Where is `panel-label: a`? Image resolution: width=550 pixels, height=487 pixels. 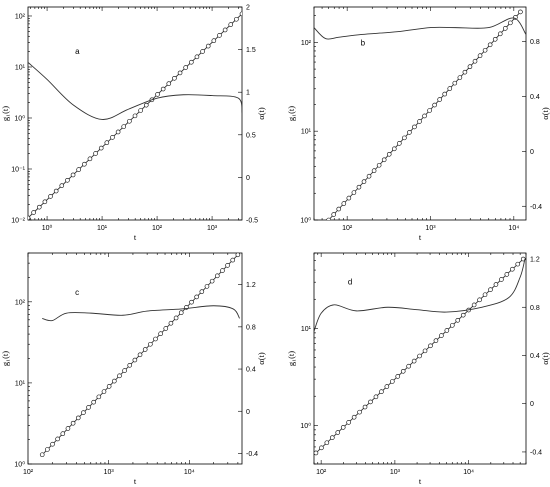
panel-label: a is located at coordinates (77, 51).